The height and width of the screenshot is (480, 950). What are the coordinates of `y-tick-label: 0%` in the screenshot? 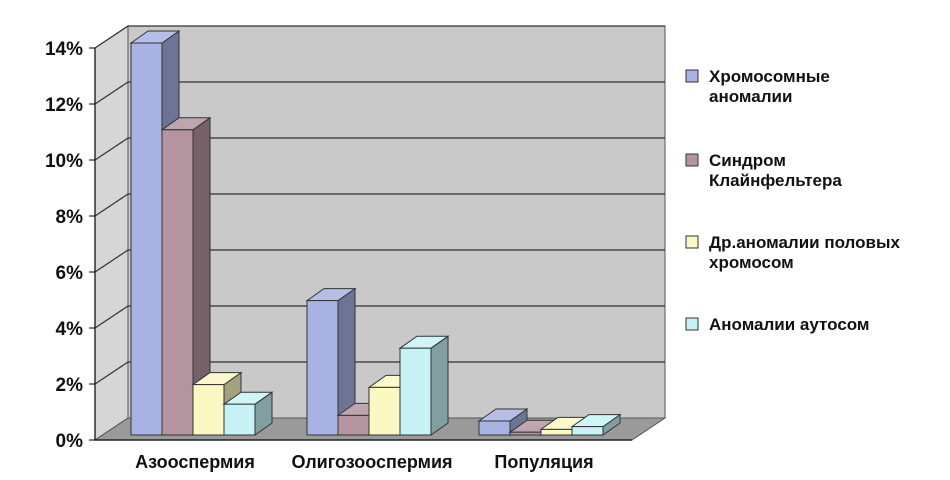 It's located at (70, 441).